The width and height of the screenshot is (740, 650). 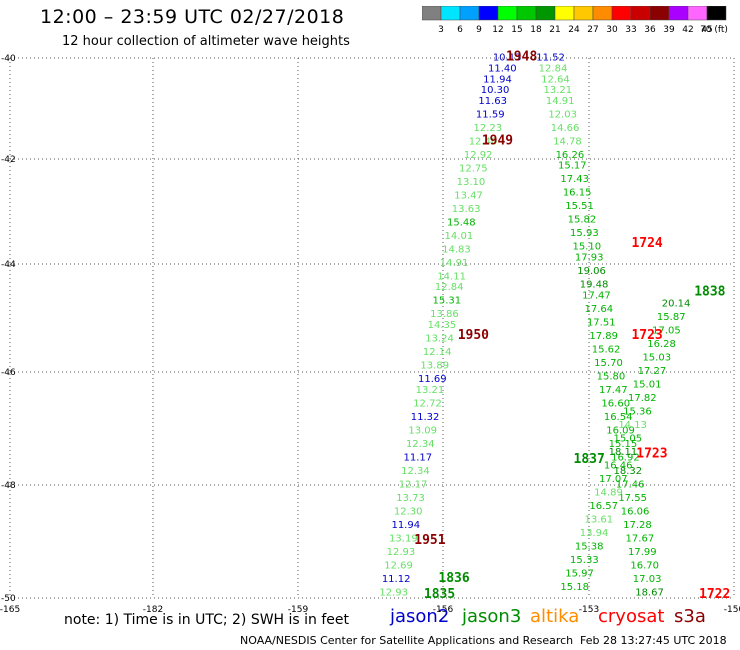 I want to click on x-tick-label: -156, so click(x=443, y=610).